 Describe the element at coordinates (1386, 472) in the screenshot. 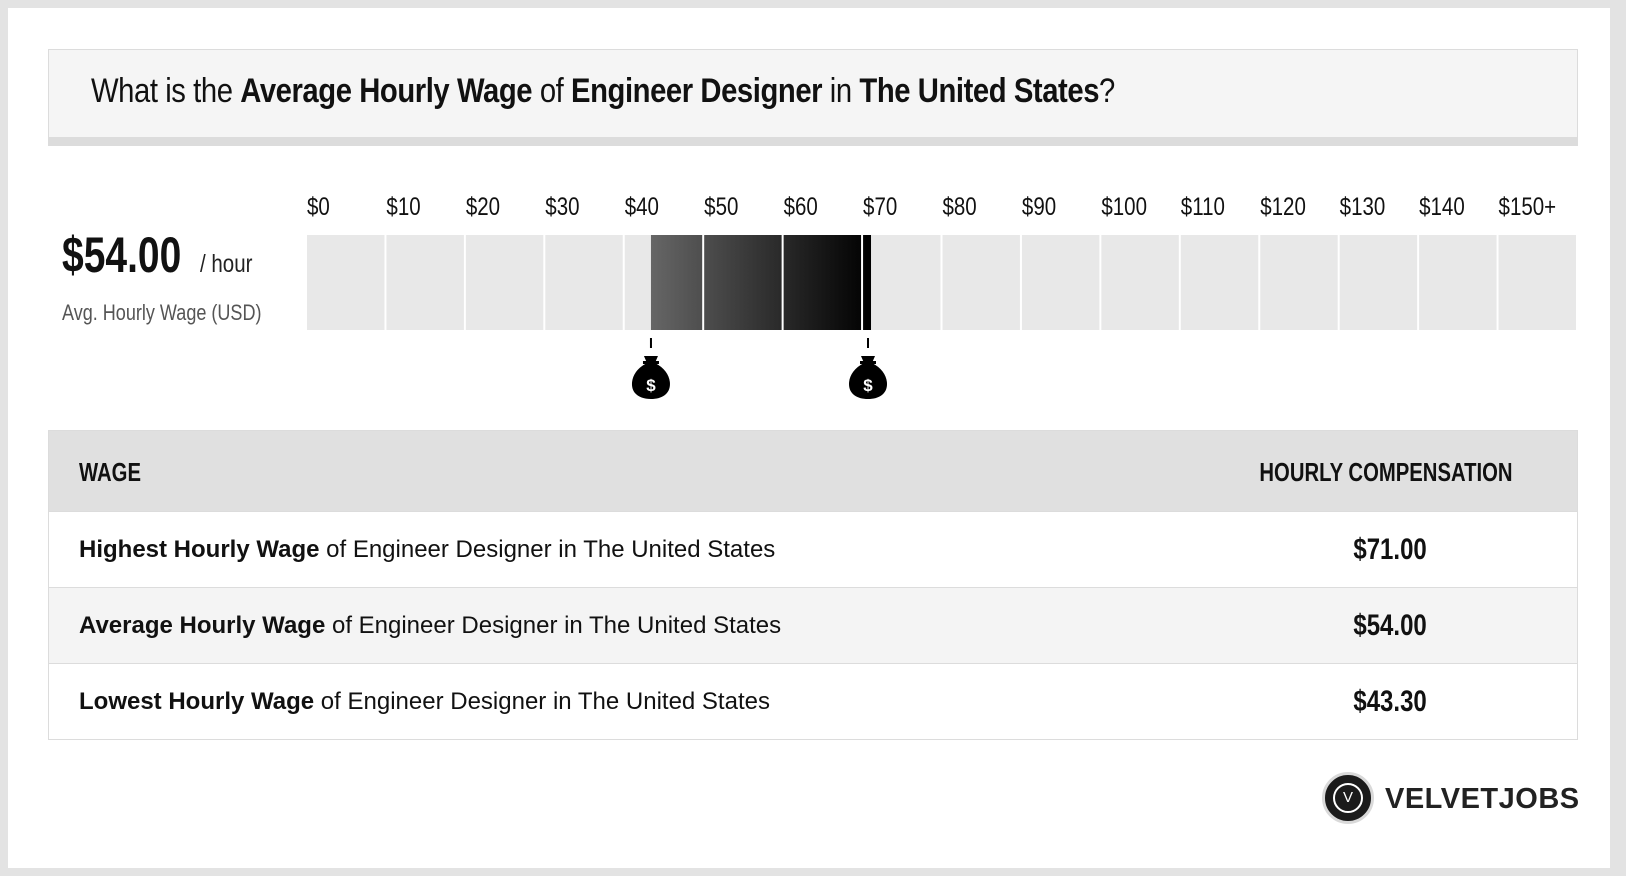

I see `header-hourly-compensation: HOURLY COMPENSATION` at that location.